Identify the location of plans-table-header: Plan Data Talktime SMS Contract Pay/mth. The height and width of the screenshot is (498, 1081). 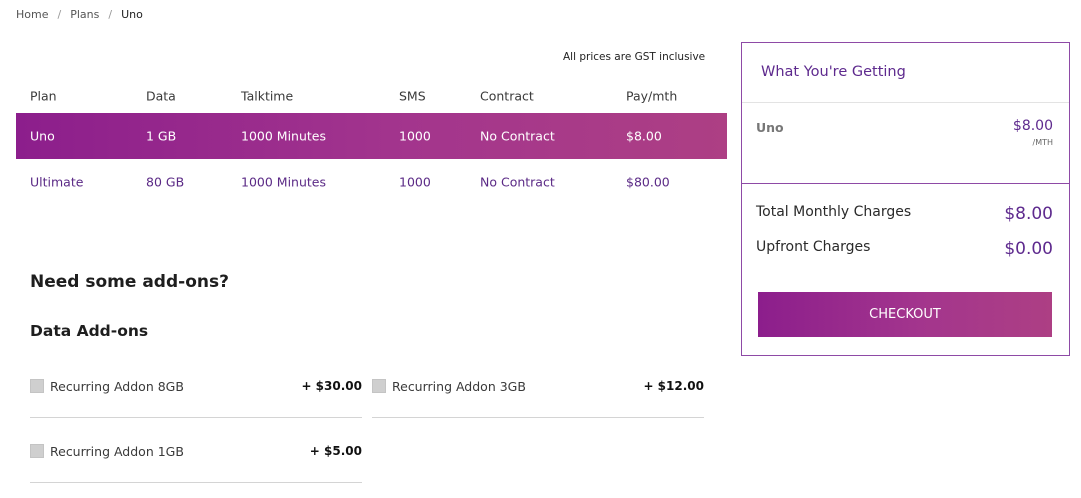
(371, 96).